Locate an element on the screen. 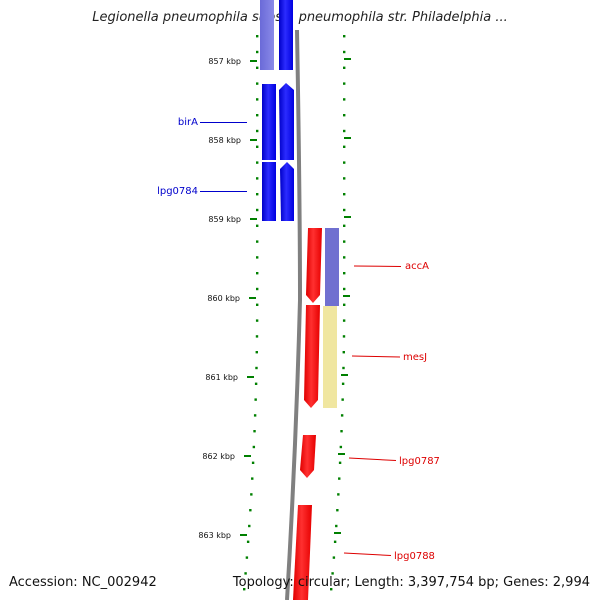  gene-label-lpg0784: lpg0784 is located at coordinates (177, 191).